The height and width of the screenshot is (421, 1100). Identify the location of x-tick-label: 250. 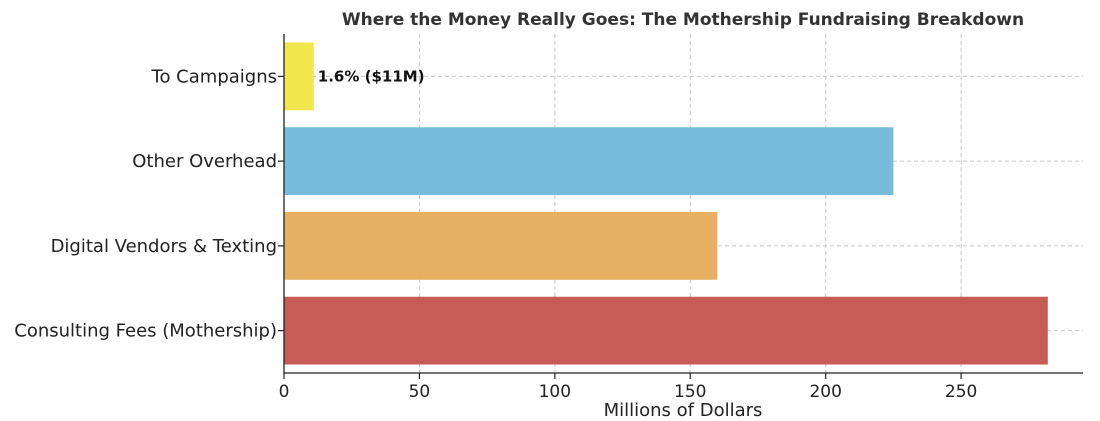
(961, 392).